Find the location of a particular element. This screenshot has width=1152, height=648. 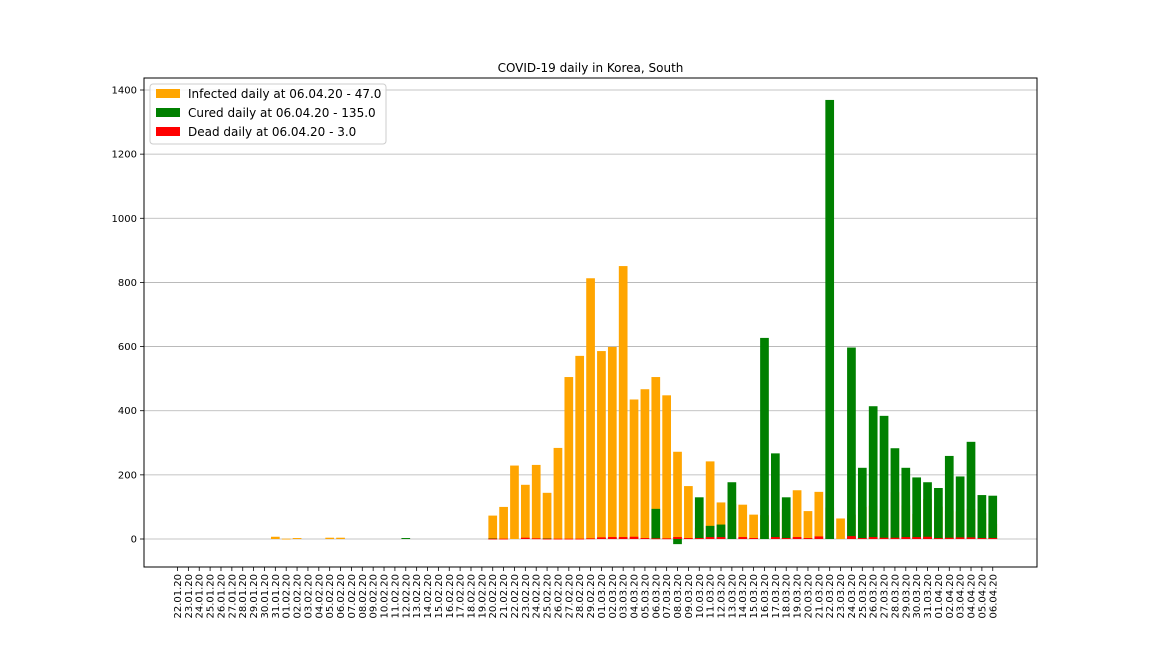

x-tick-label: 05.04.20 is located at coordinates (982, 596).